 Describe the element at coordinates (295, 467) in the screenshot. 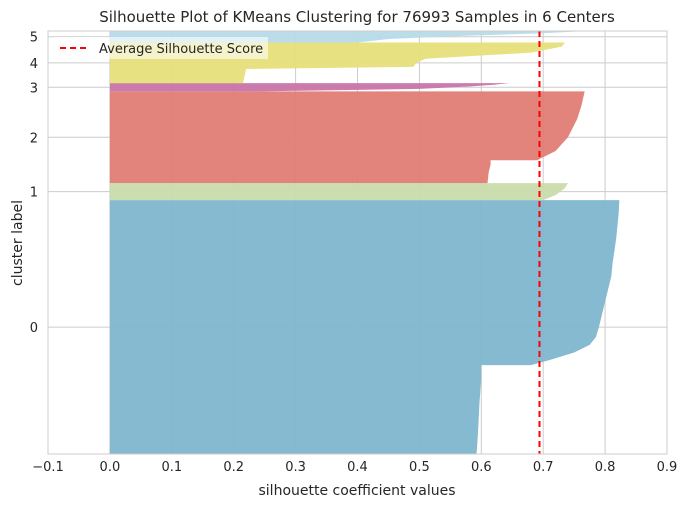

I see `x-tick-label: 0.3` at that location.